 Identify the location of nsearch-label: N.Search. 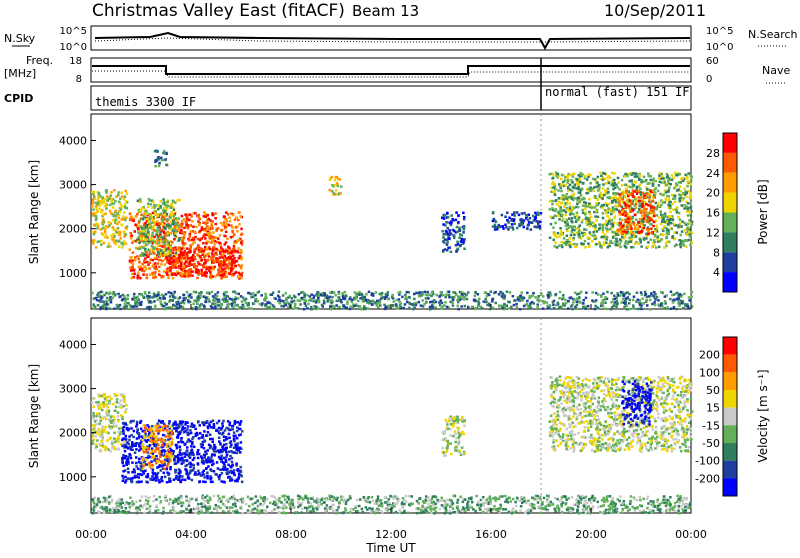
(773, 34).